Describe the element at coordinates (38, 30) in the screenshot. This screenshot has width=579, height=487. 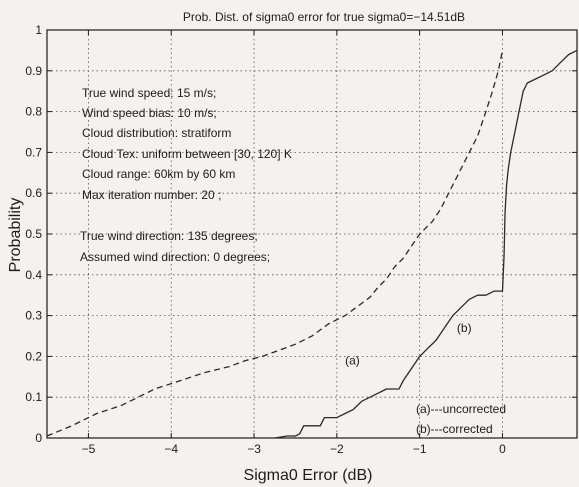
I see `y-tick-label: 1` at that location.